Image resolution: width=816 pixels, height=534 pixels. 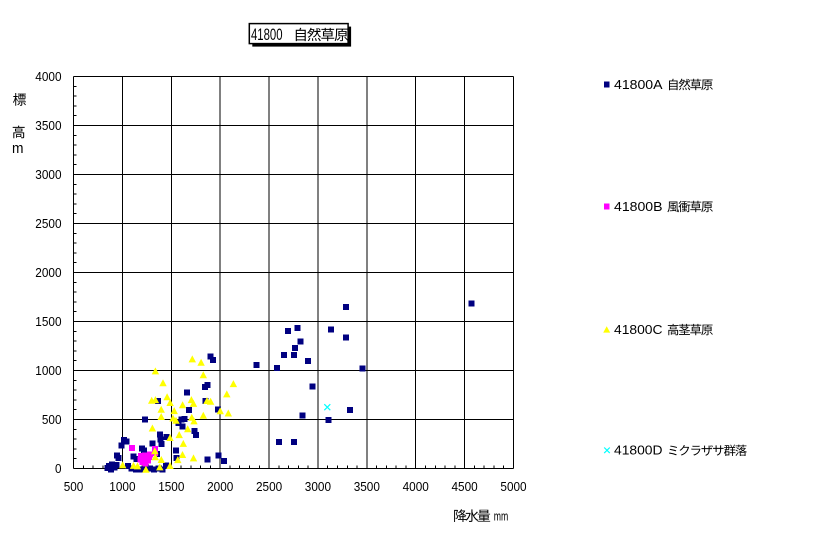 What do you see at coordinates (638, 207) in the screenshot?
I see `svg-text: 41800B` at bounding box center [638, 207].